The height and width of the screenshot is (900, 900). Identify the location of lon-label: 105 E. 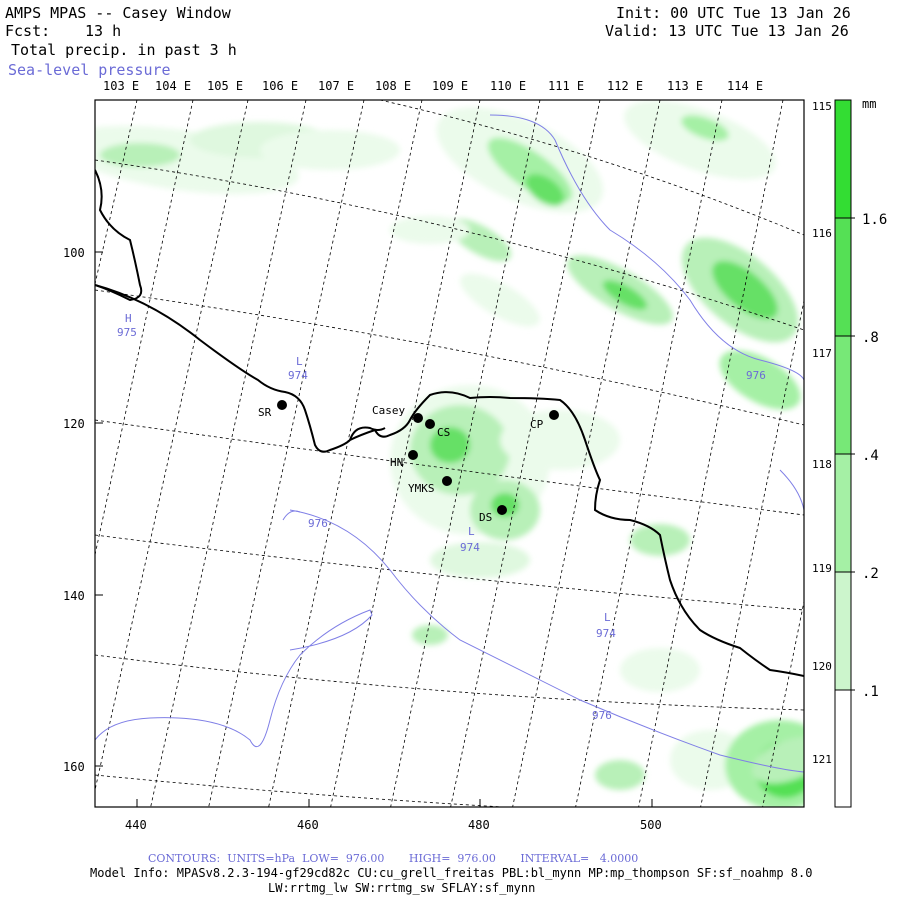
(225, 86).